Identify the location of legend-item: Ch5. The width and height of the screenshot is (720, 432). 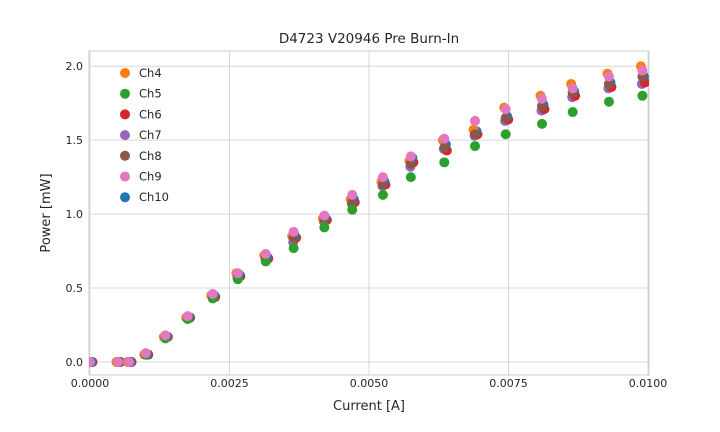
(141, 94).